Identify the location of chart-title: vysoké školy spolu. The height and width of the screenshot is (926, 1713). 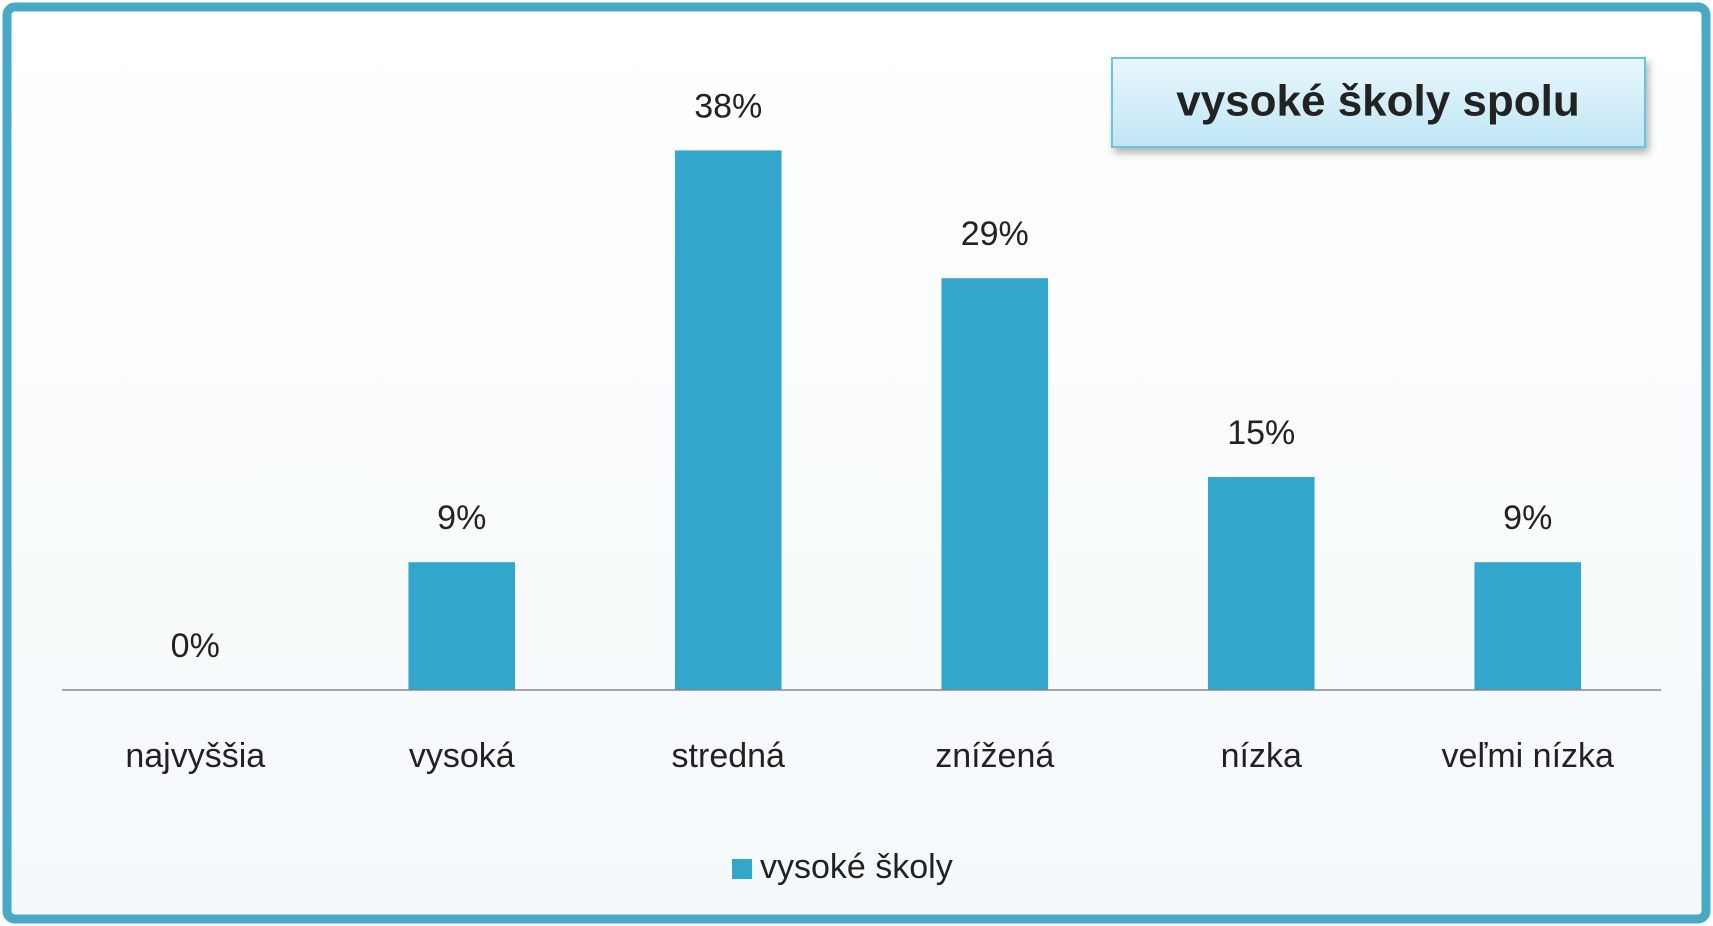
(1378, 101).